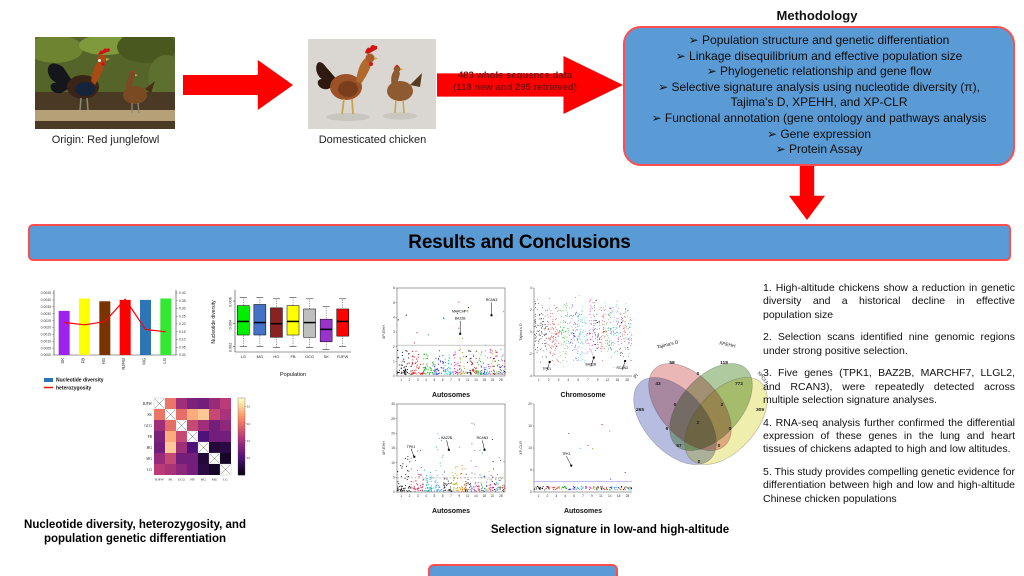 The height and width of the screenshot is (576, 1024). I want to click on svg-text: TPK1, so click(411, 447).